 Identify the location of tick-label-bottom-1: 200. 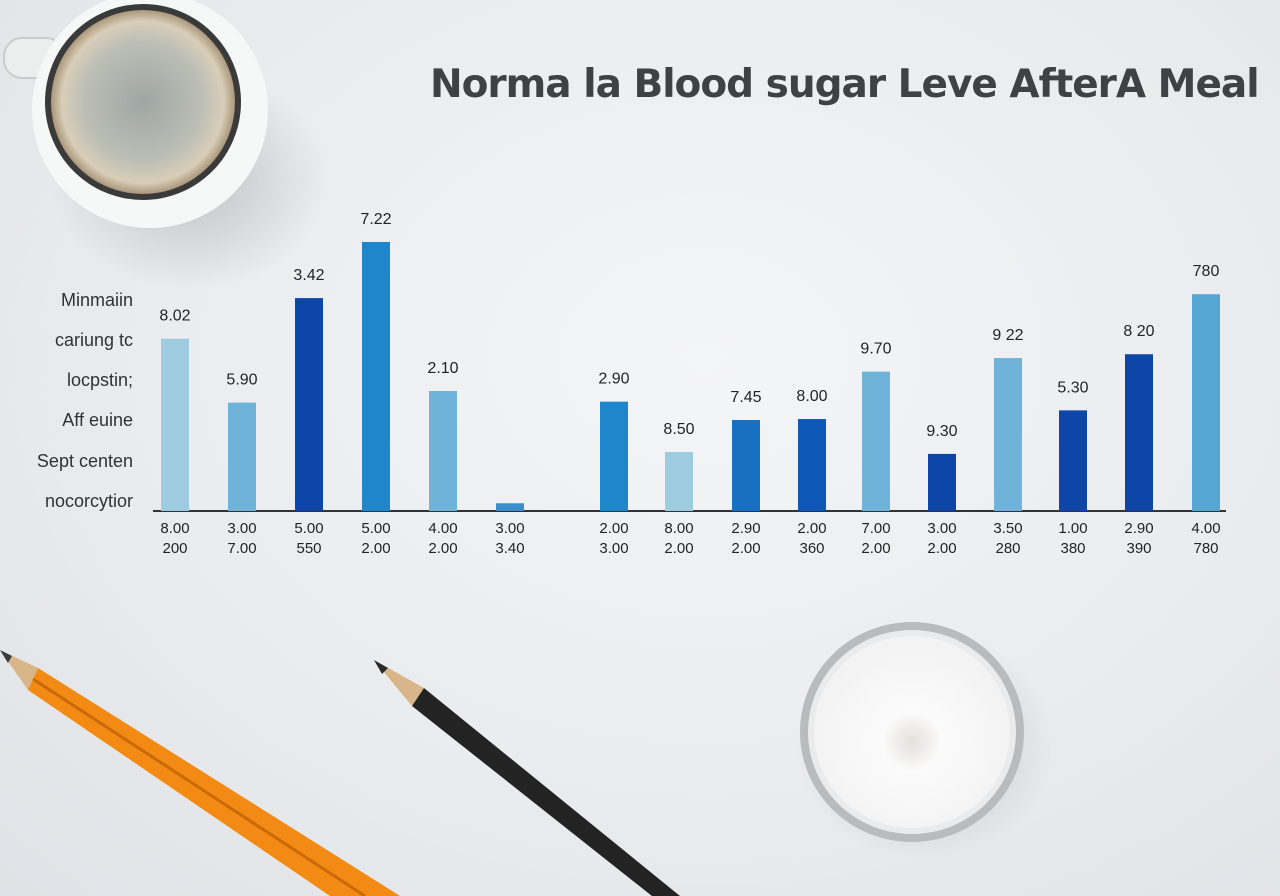
(174, 548).